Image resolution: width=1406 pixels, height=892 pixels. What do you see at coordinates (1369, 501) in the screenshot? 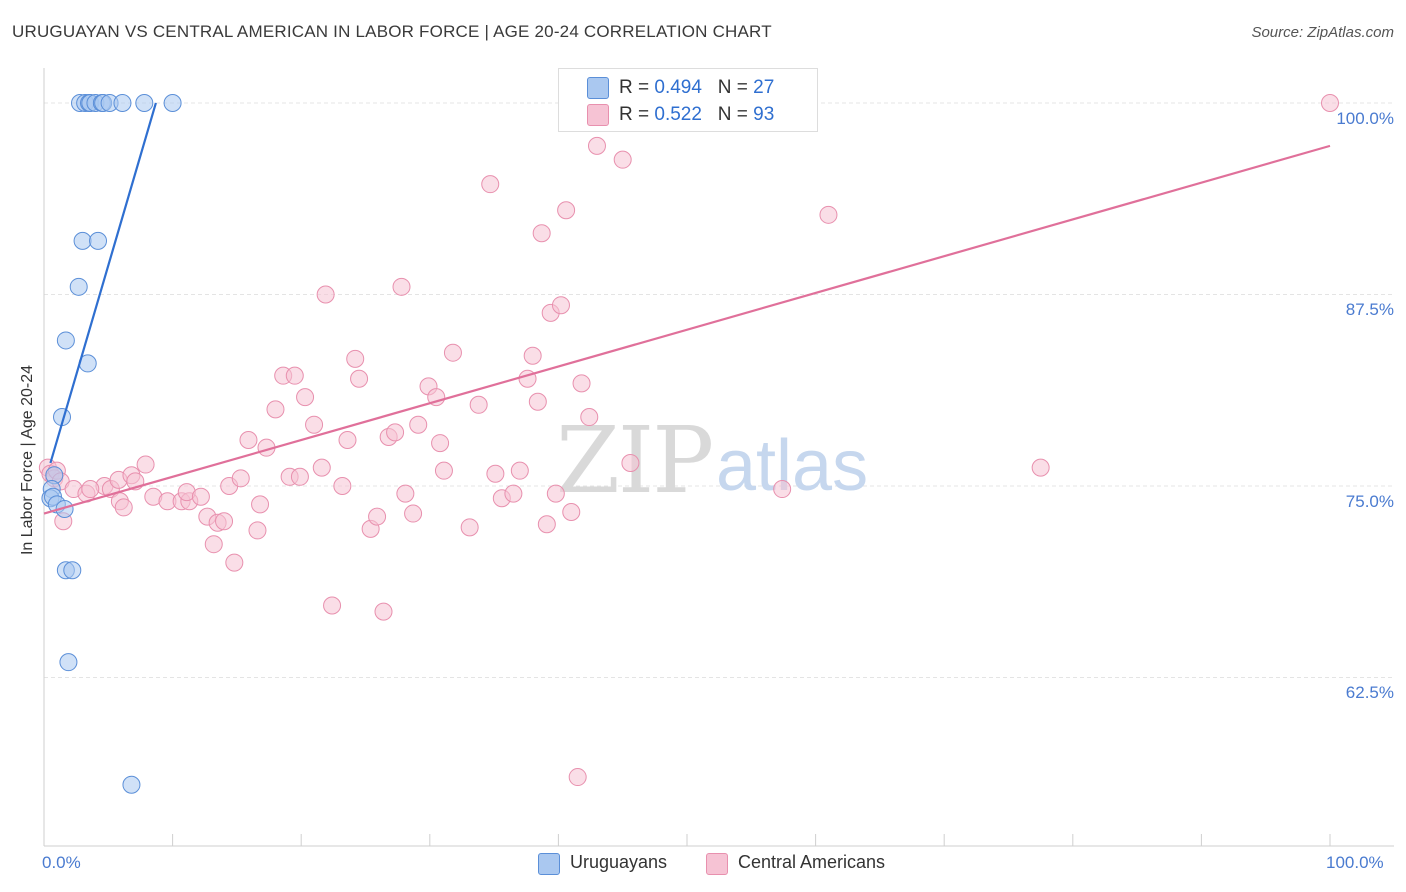
I see `y-tick-label: 75.0%` at bounding box center [1369, 501].